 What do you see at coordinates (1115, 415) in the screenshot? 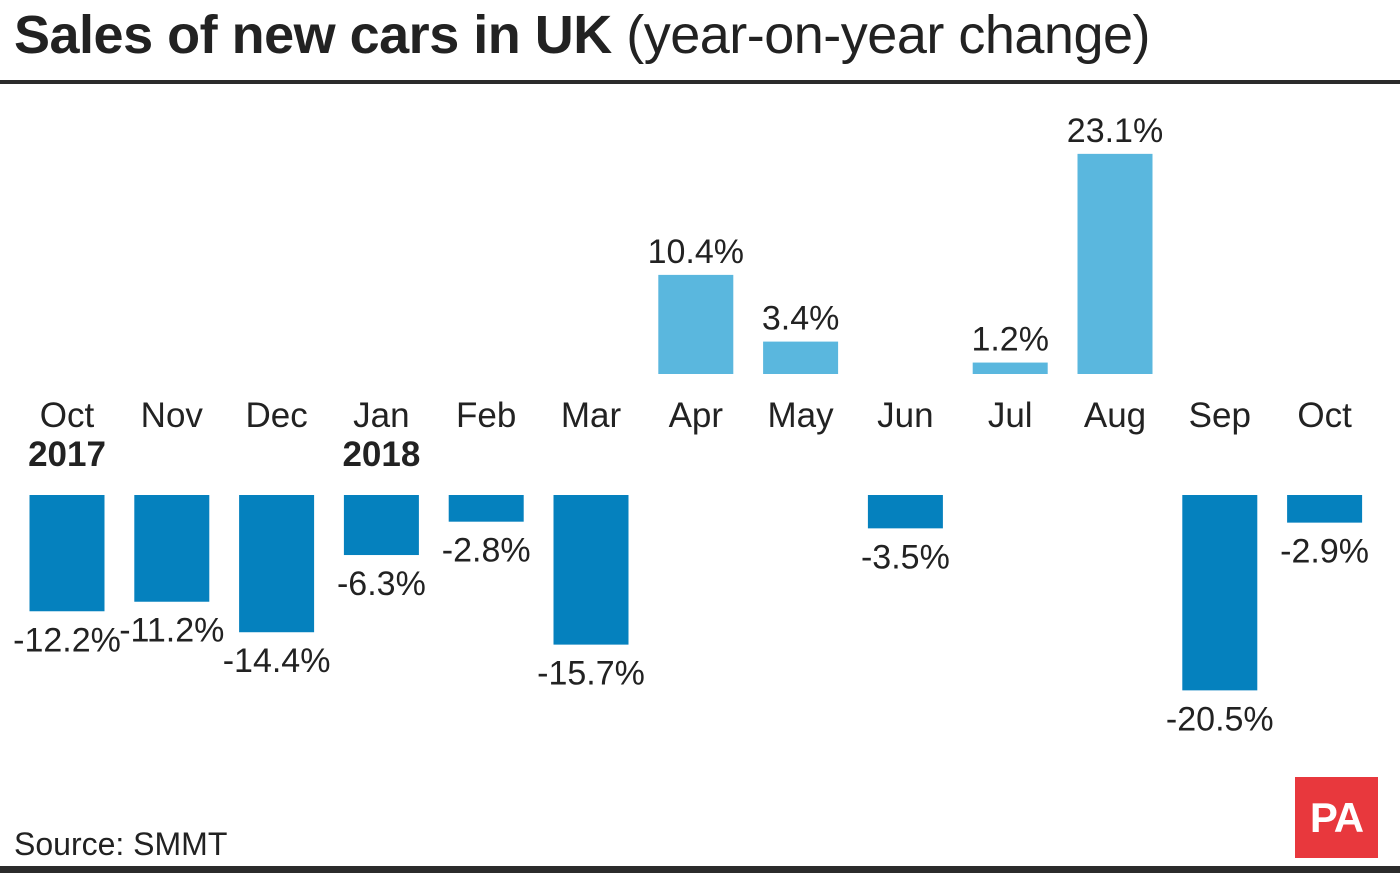
I see `tick-label-10: Aug` at bounding box center [1115, 415].